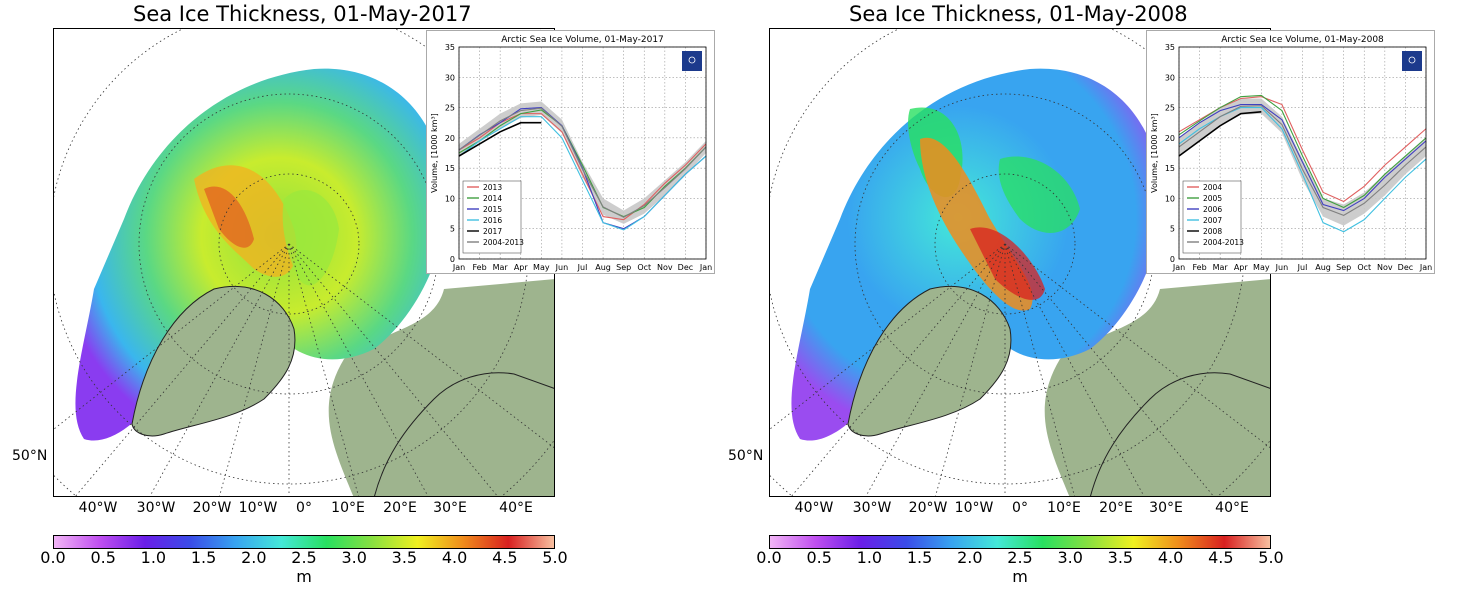  I want to click on dmi-logo, so click(692, 61).